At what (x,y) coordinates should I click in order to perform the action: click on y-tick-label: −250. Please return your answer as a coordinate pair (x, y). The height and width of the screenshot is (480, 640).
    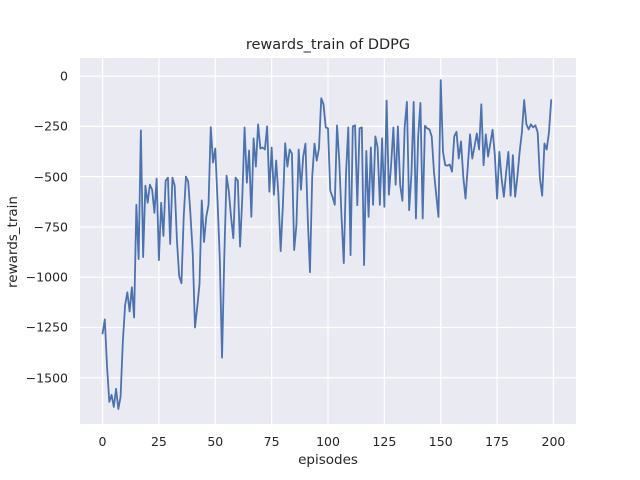
    Looking at the image, I should click on (50, 126).